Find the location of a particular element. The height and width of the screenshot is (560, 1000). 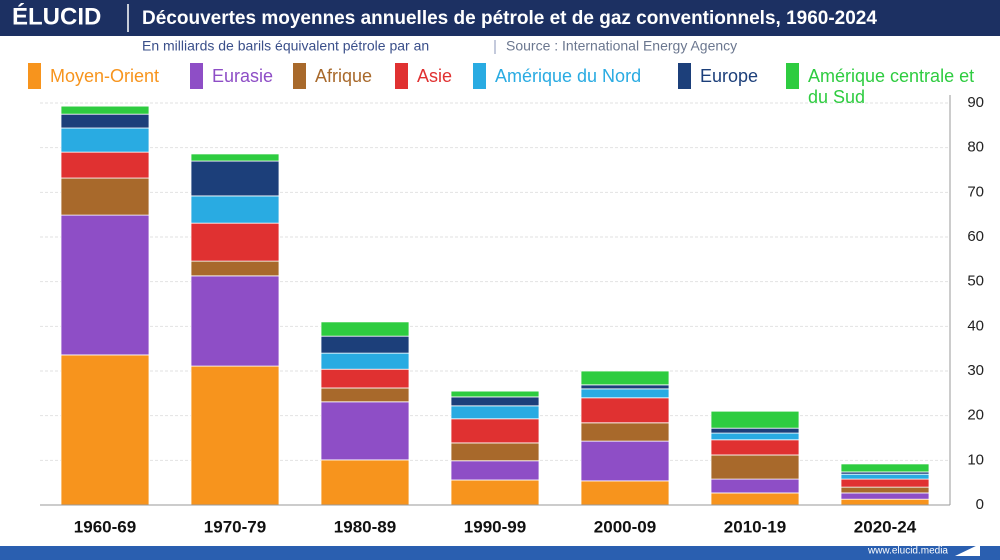

x-tick-label: 1990-99 is located at coordinates (495, 526).